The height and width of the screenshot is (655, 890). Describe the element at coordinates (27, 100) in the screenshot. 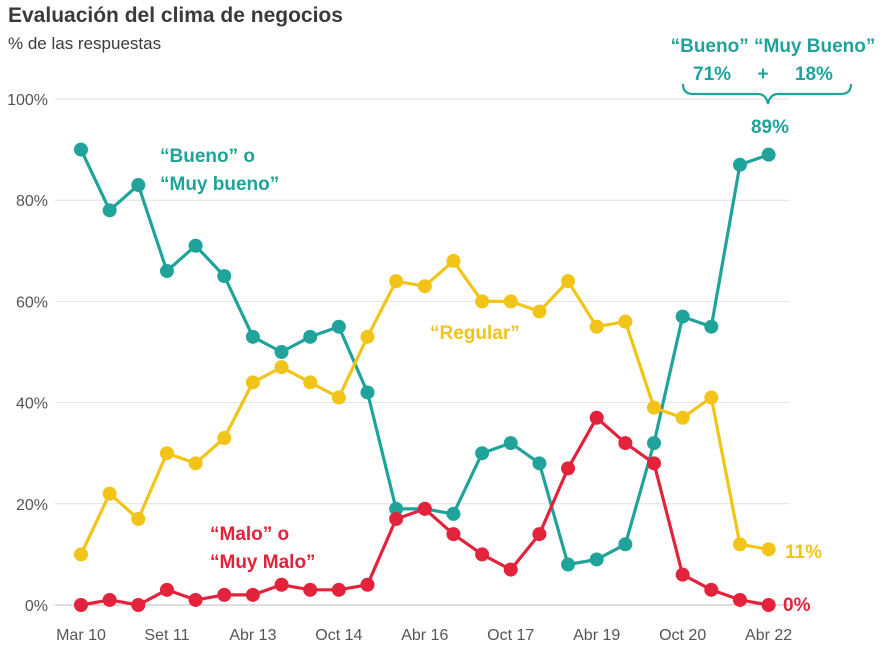

I see `y-tick-label: 100%` at that location.